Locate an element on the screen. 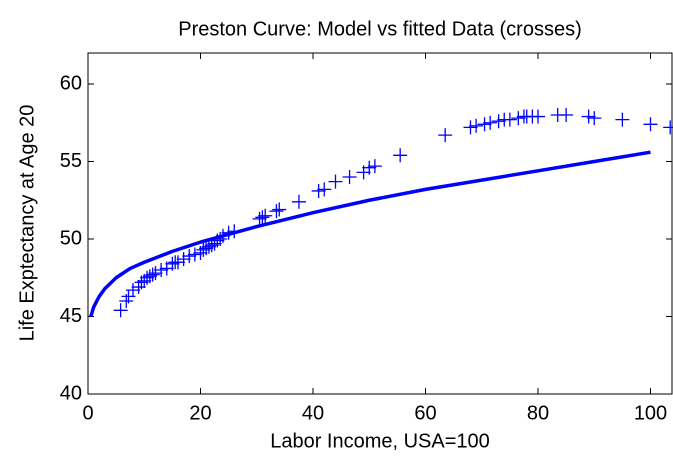  y-tick-label: 60 is located at coordinates (71, 83).